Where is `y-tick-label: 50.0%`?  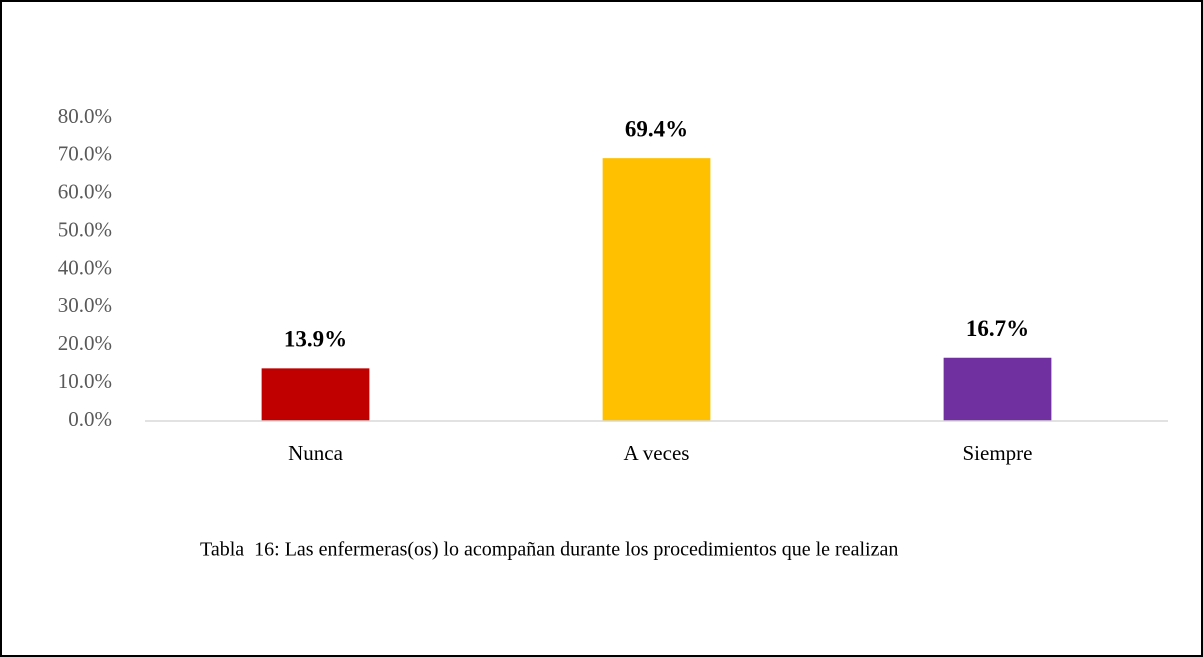
y-tick-label: 50.0% is located at coordinates (85, 229).